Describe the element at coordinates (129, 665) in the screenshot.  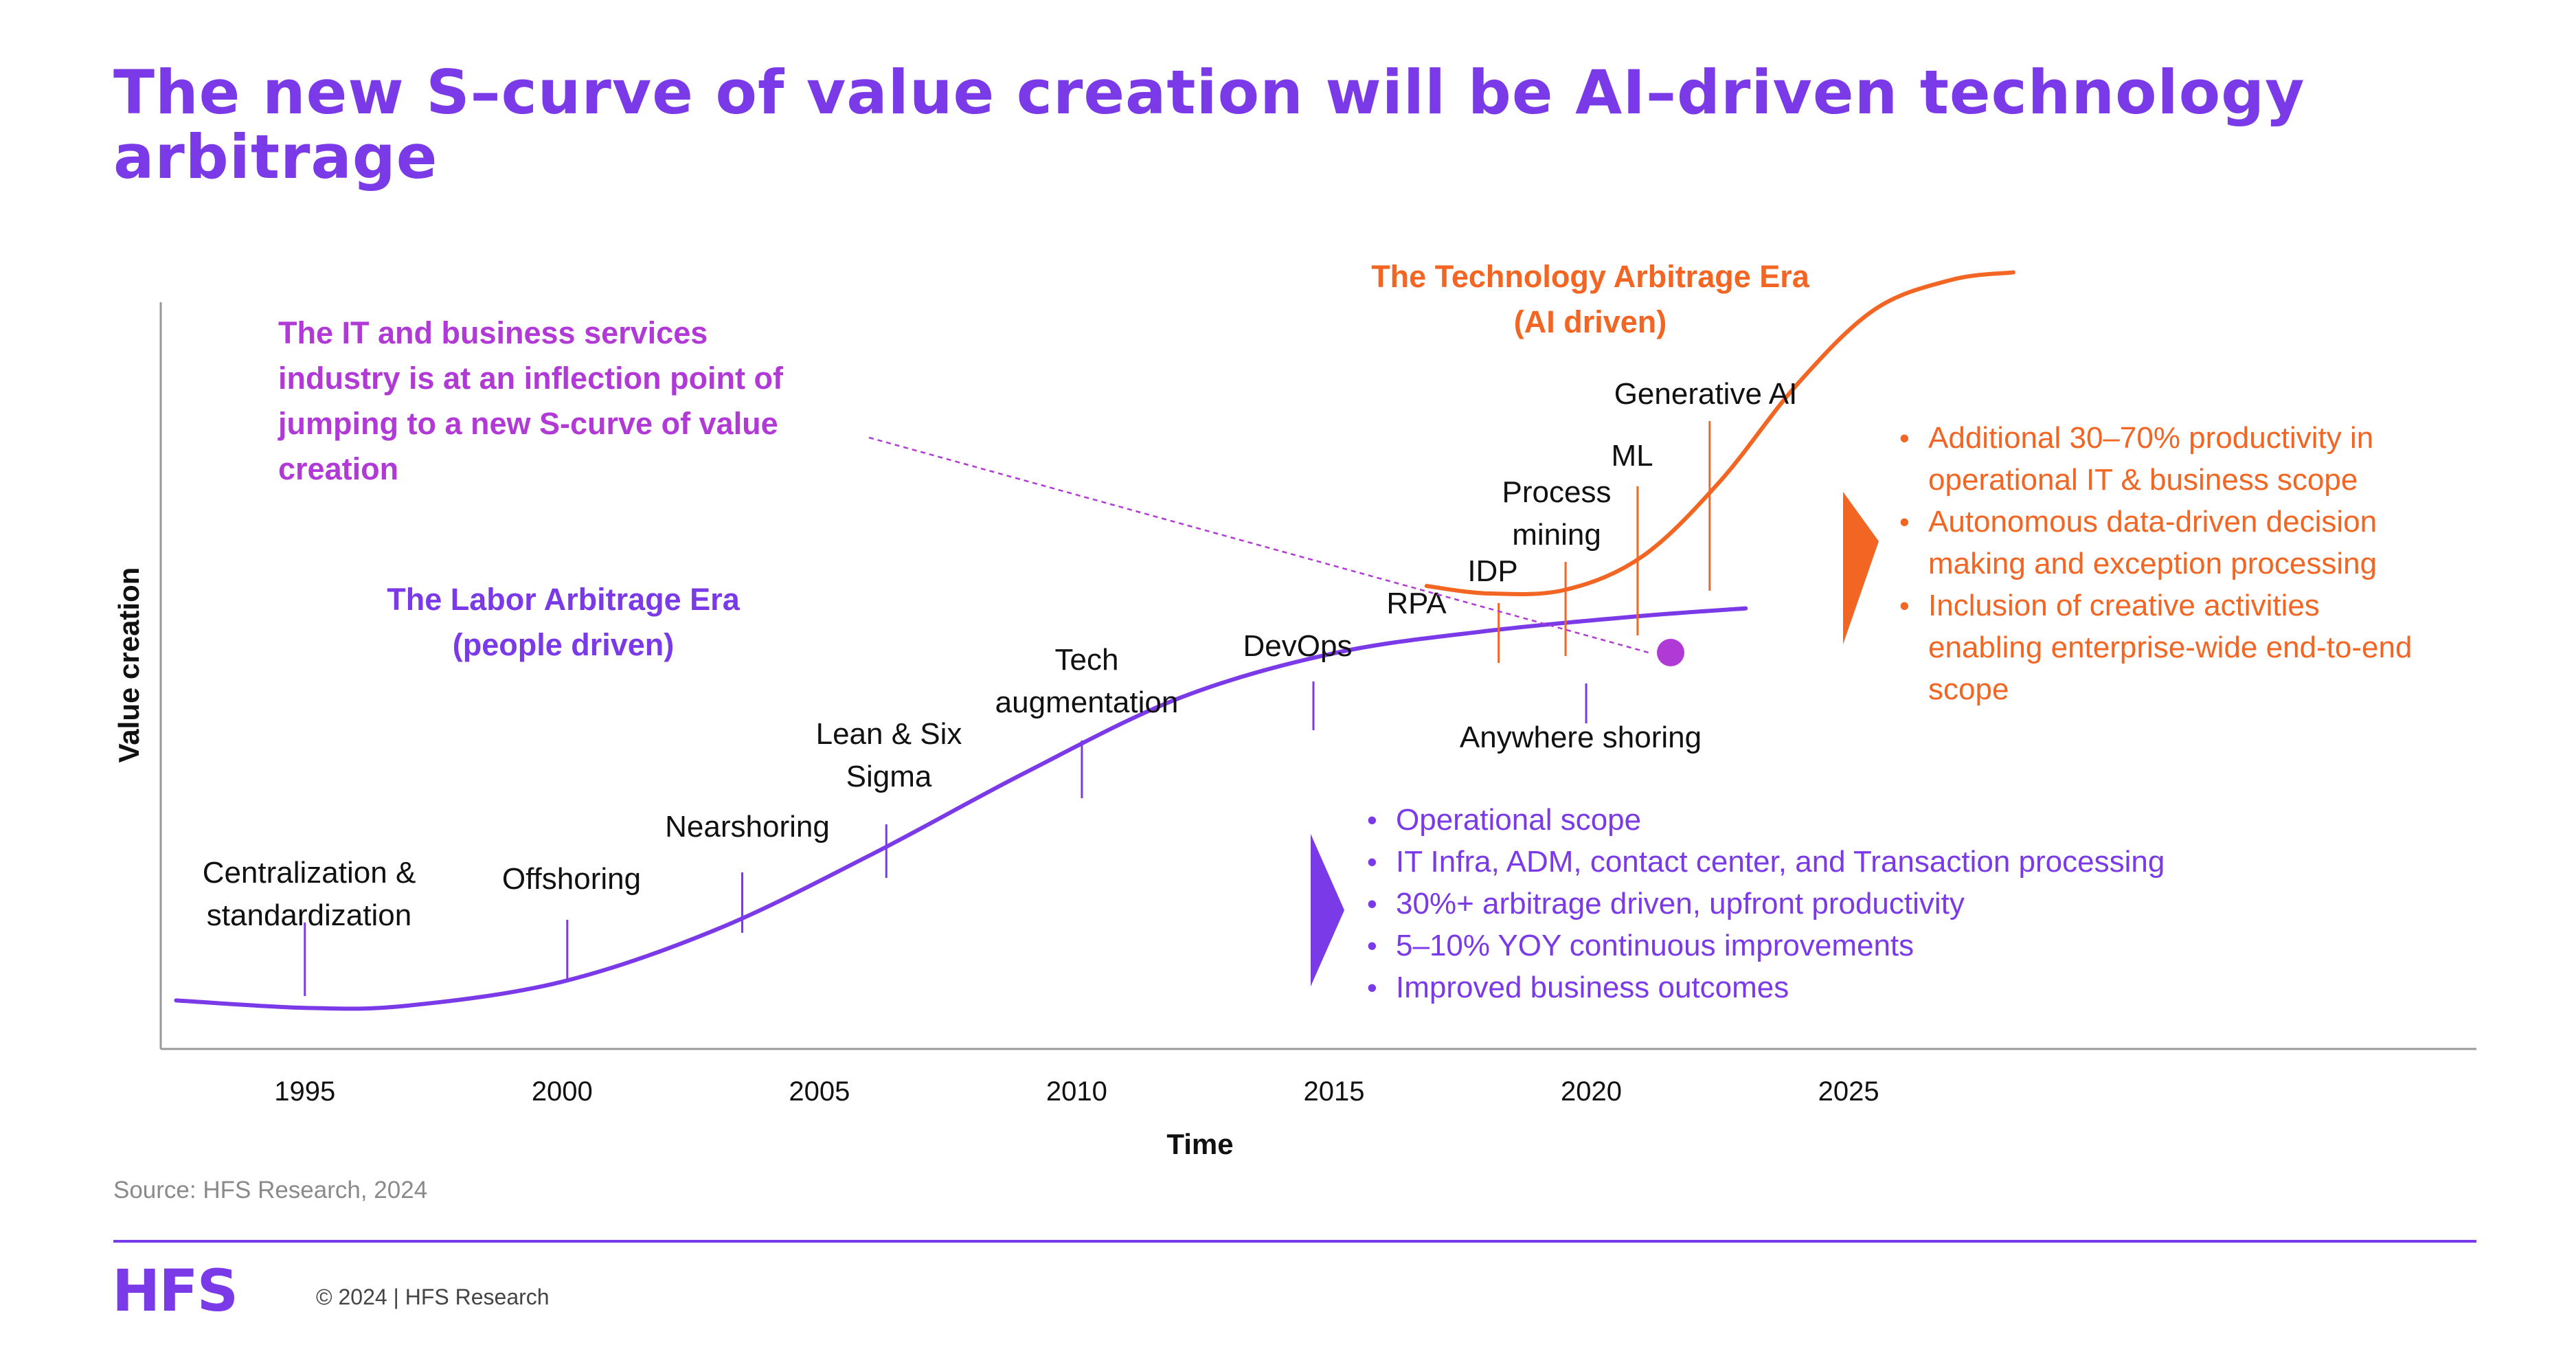
I see `y-axis-label: Value creation` at that location.